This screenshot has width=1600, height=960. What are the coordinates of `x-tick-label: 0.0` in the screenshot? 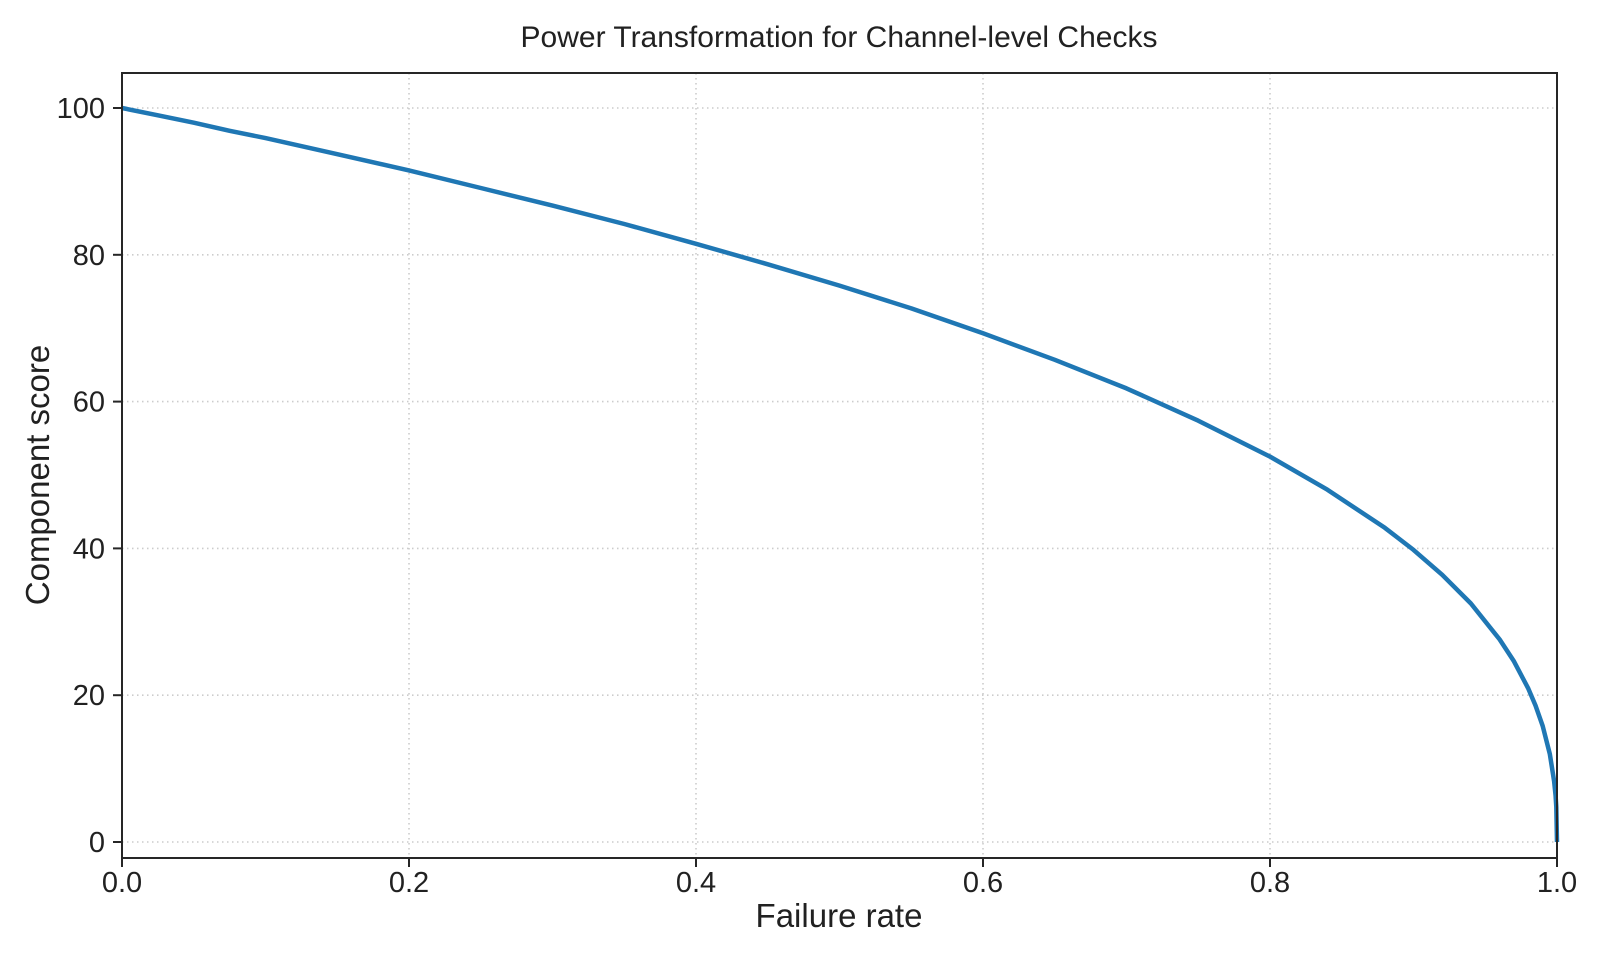 It's located at (122, 883).